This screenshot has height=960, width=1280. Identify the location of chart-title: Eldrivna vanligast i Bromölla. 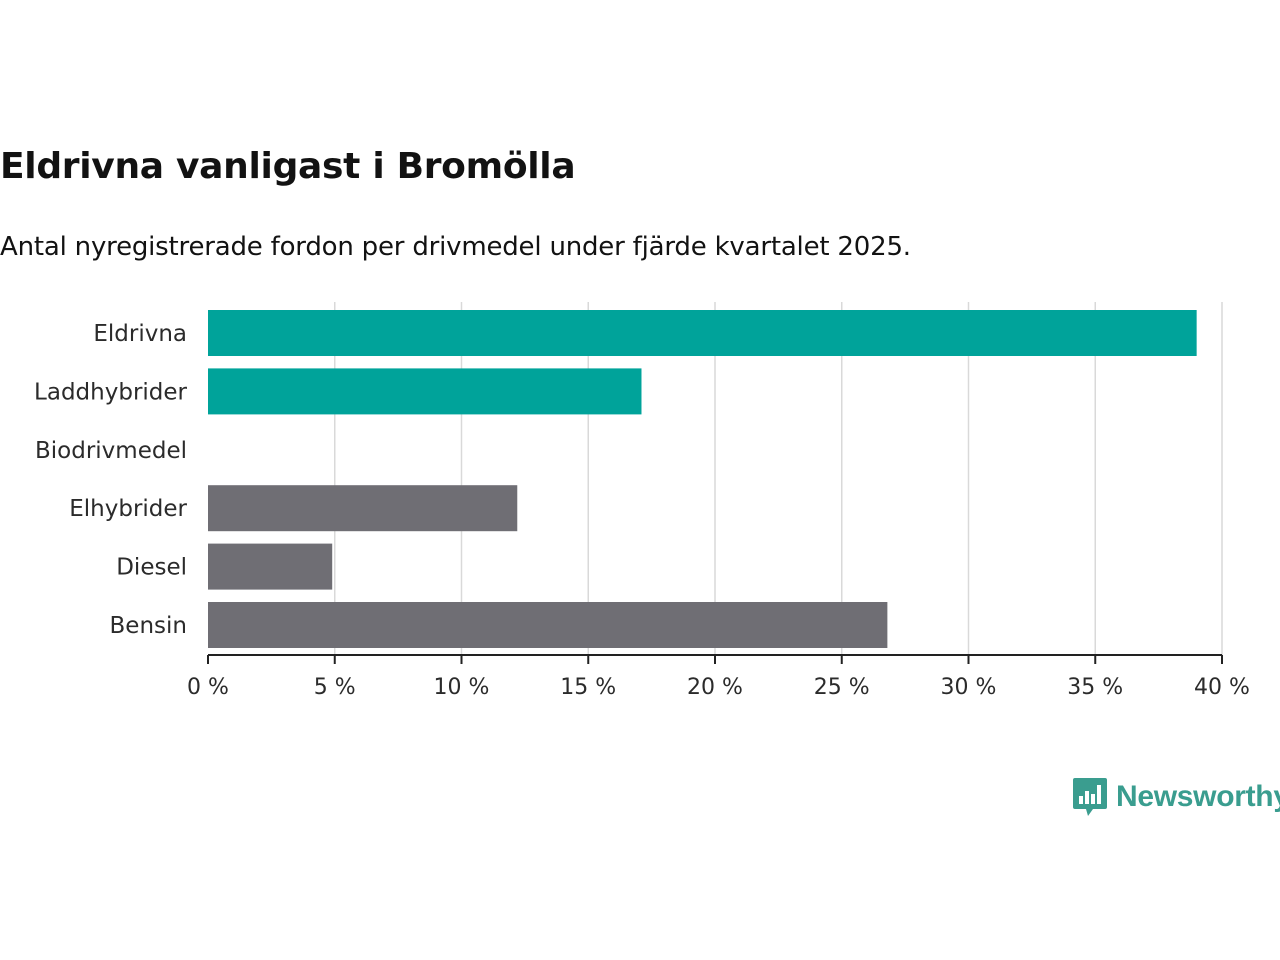
(288, 166).